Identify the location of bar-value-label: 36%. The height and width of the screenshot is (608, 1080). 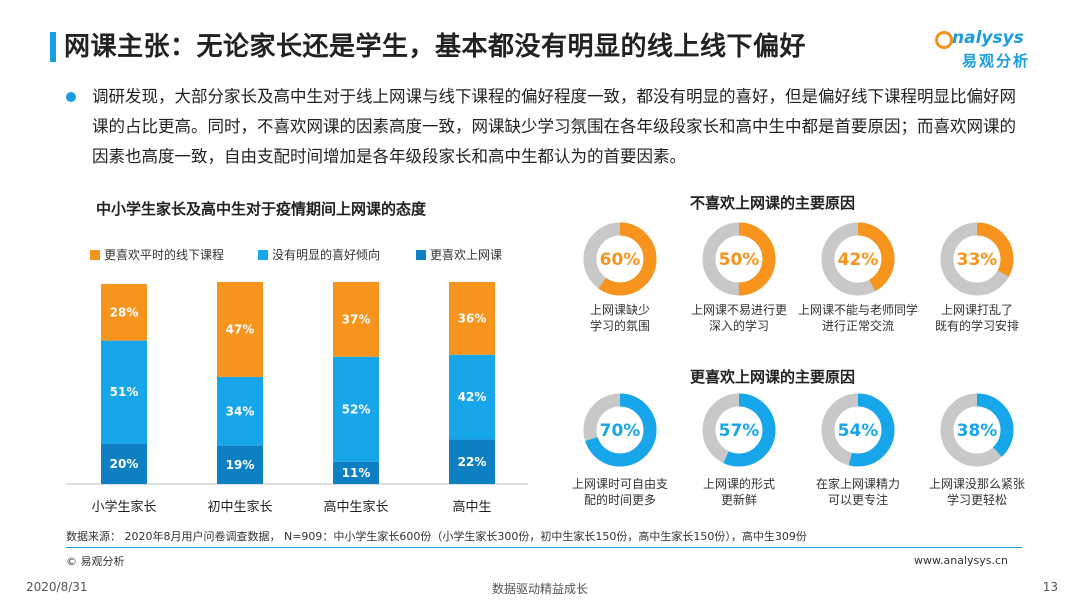
(472, 318).